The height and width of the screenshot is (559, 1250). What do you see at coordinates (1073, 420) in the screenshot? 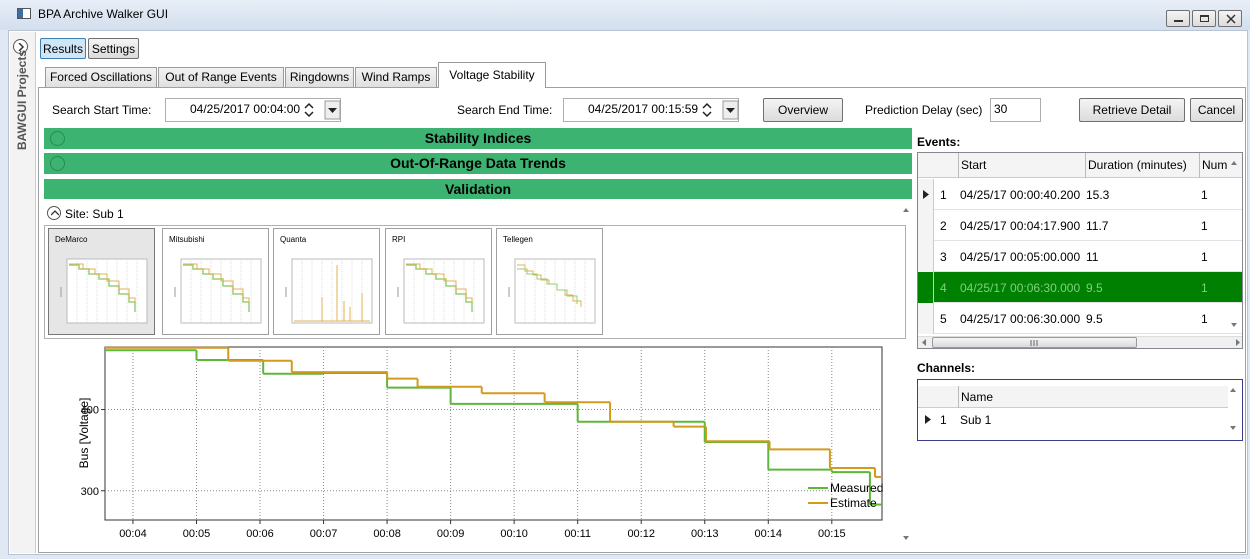
I see `table-row: 1 Sub 1` at bounding box center [1073, 420].